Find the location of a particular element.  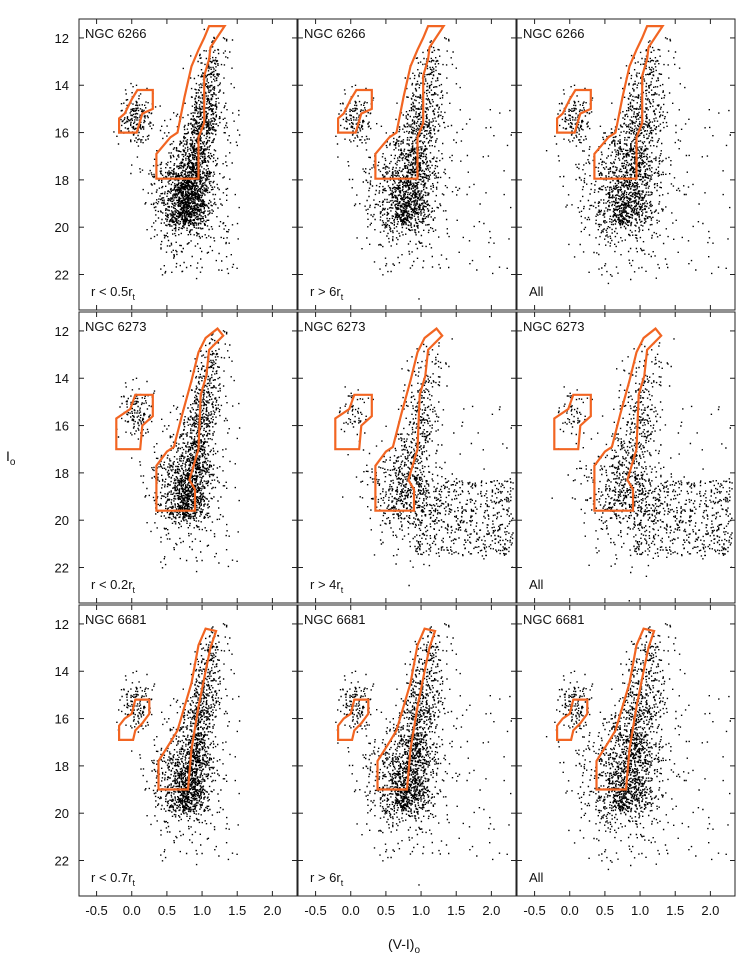

cmd-panel-2-3: NGC 6273 All is located at coordinates (626, 457).